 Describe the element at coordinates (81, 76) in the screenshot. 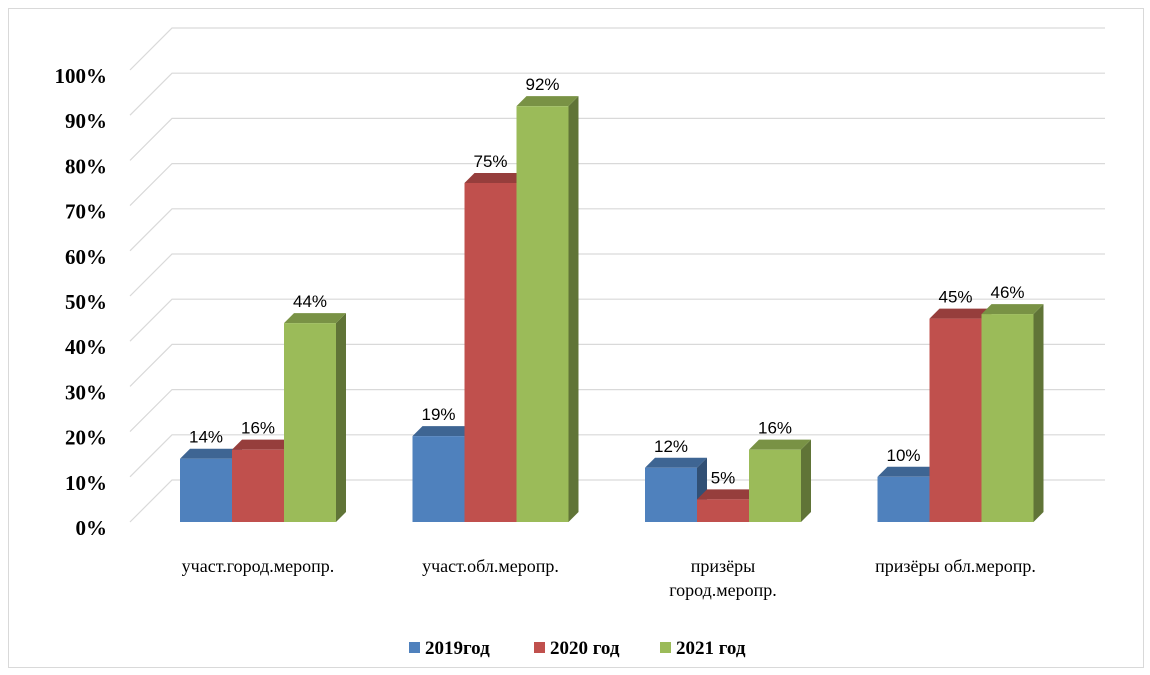

I see `y-tick-label: 100%` at that location.